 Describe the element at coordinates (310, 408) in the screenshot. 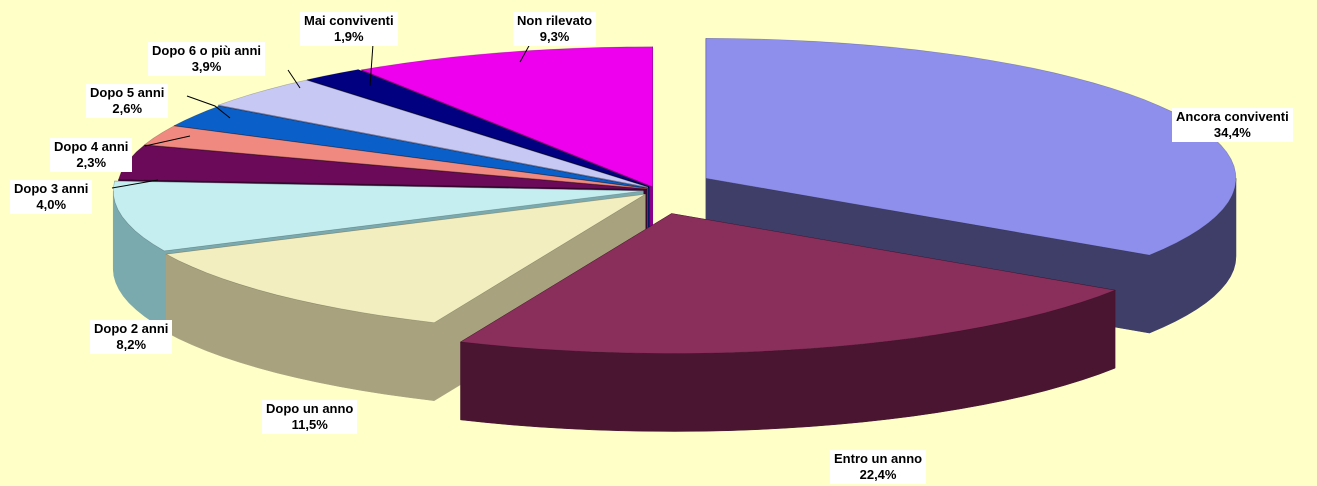

I see `slice-name: Dopo un anno` at that location.